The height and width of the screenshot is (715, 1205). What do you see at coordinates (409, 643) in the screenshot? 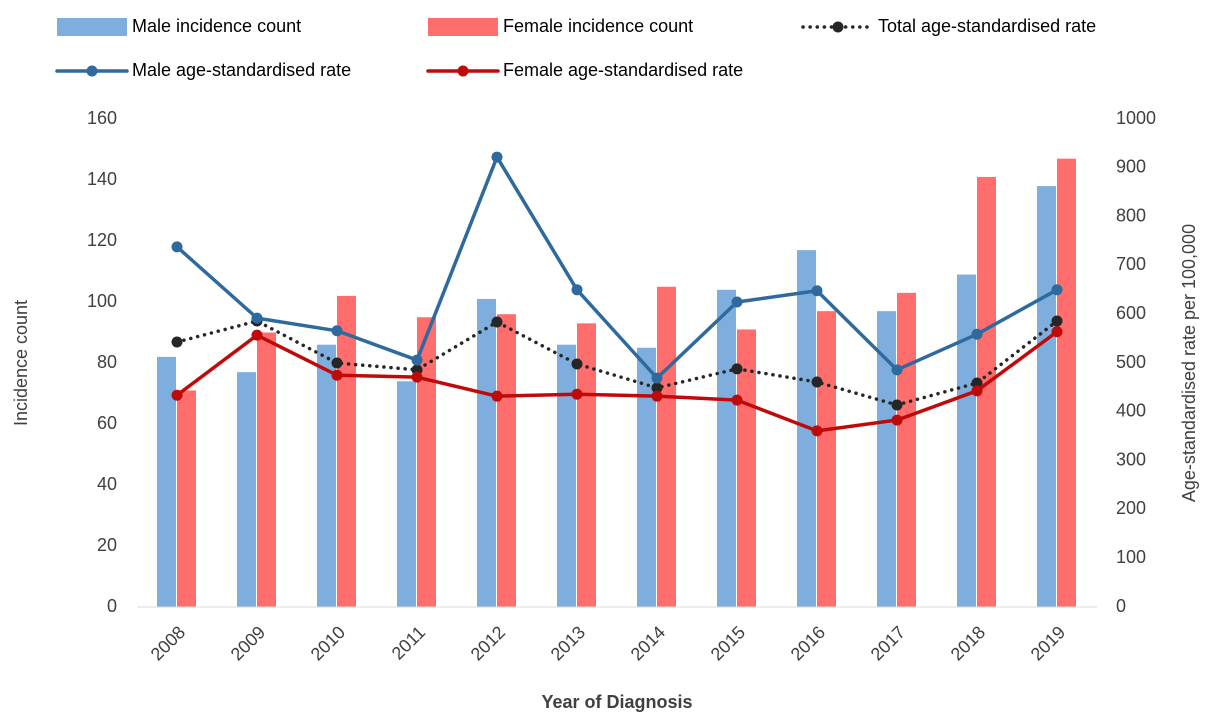
I see `x-tick-label: 2011` at bounding box center [409, 643].